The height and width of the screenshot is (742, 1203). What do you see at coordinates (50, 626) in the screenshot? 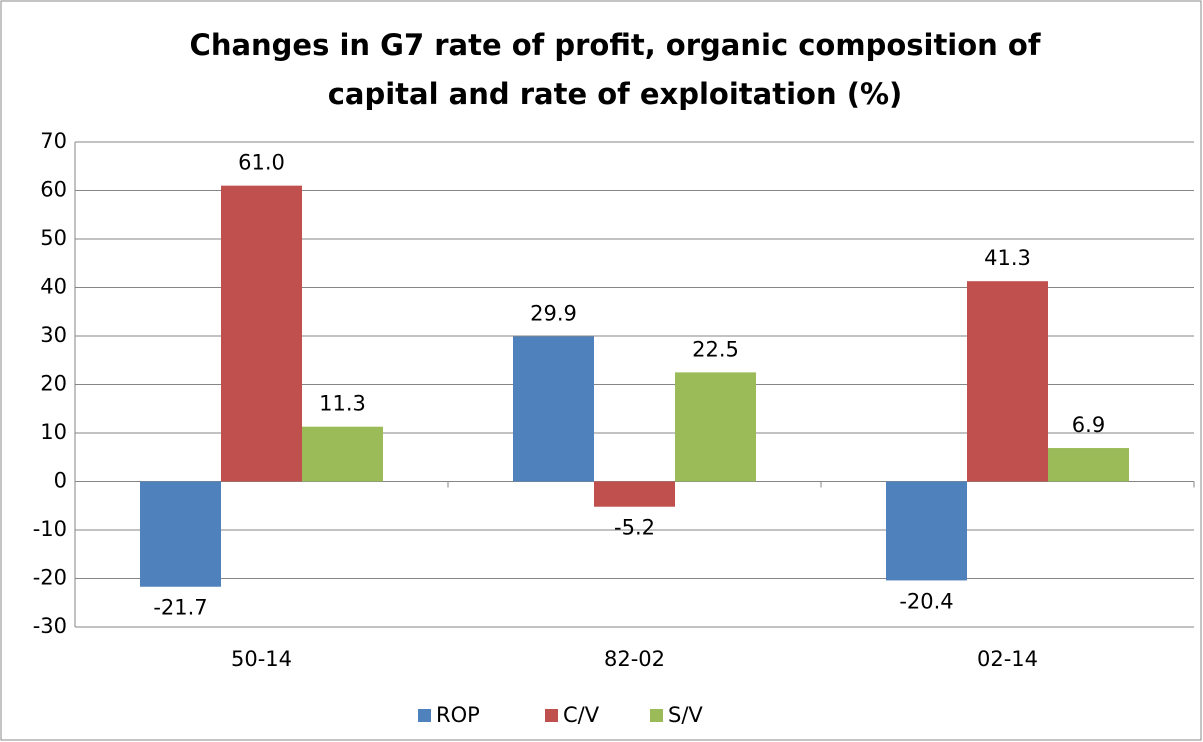
I see `y-tick-label: -30` at bounding box center [50, 626].